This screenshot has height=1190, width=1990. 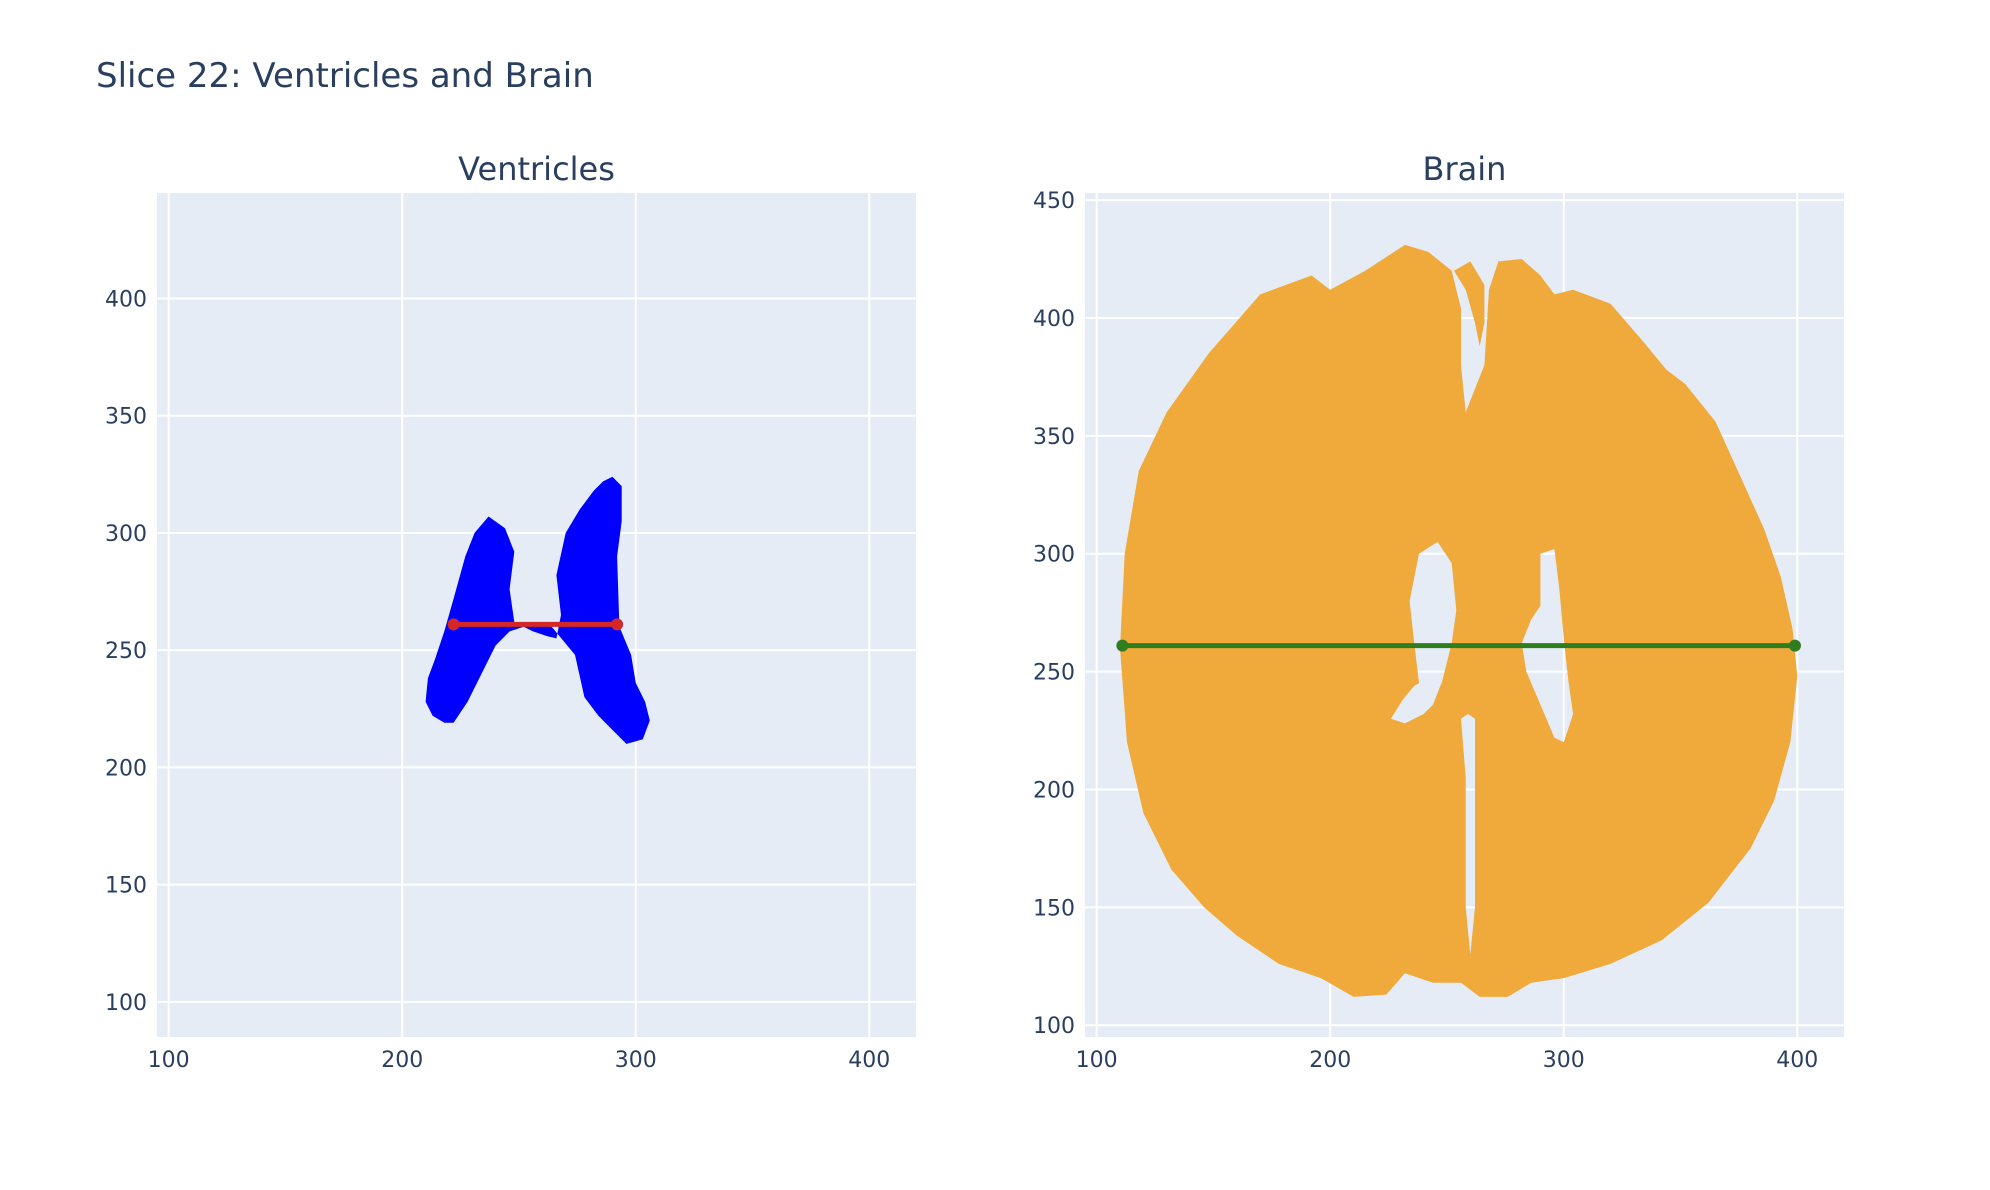 I want to click on figure-title: Slice 22: Ventricles and Brain, so click(x=345, y=76).